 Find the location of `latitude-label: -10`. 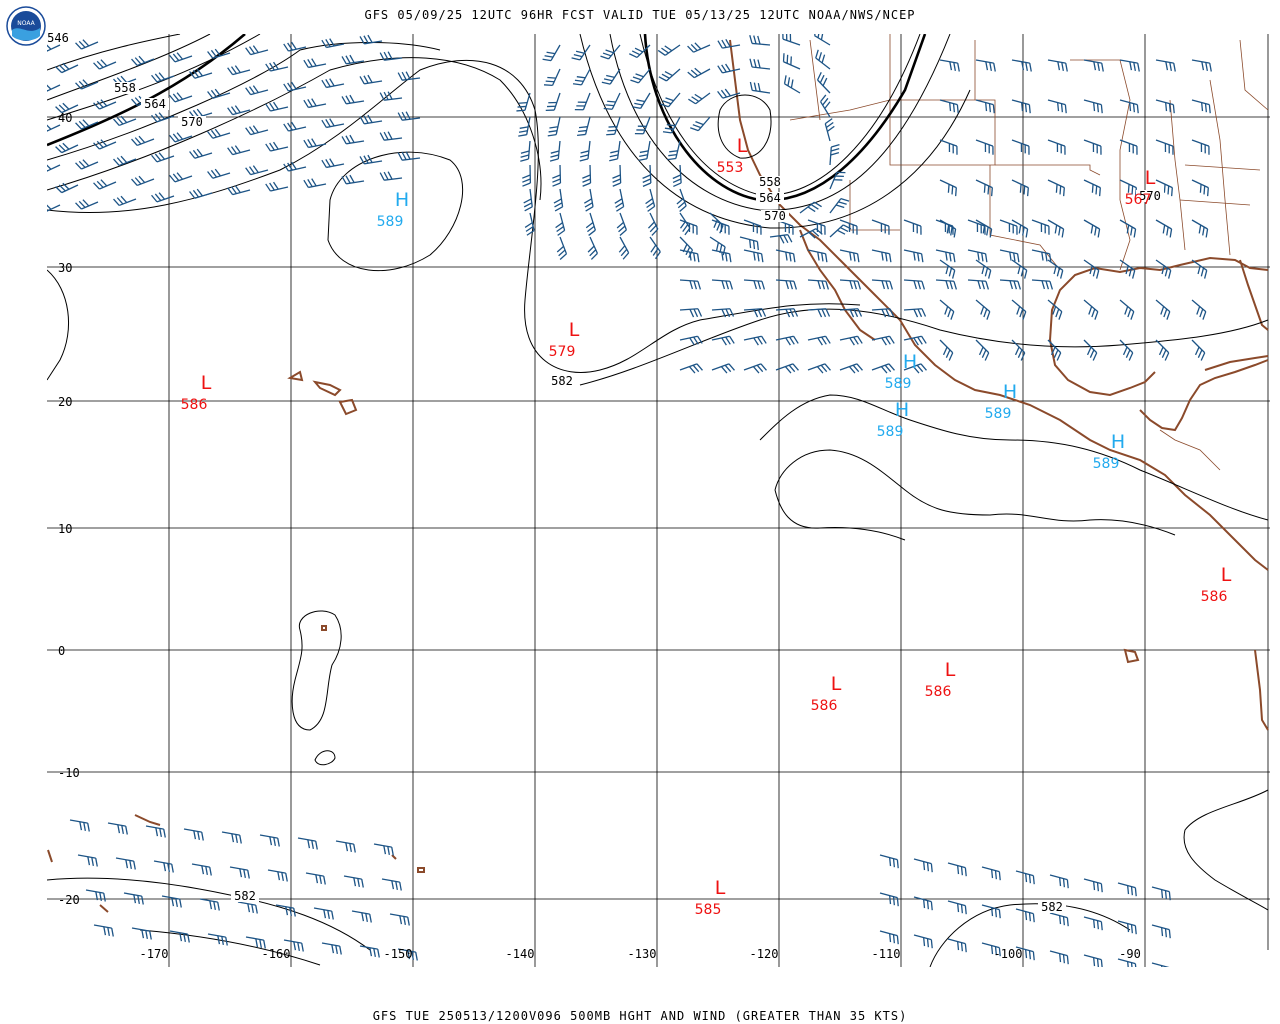

latitude-label: -10 is located at coordinates (69, 773).